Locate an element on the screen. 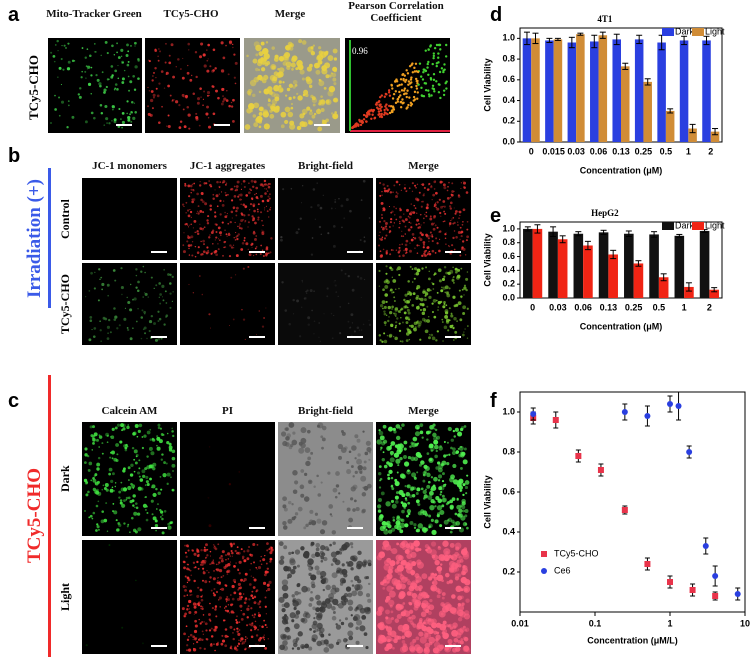 Image resolution: width=752 pixels, height=664 pixels. x-tick-label: 0.13 is located at coordinates (609, 307).